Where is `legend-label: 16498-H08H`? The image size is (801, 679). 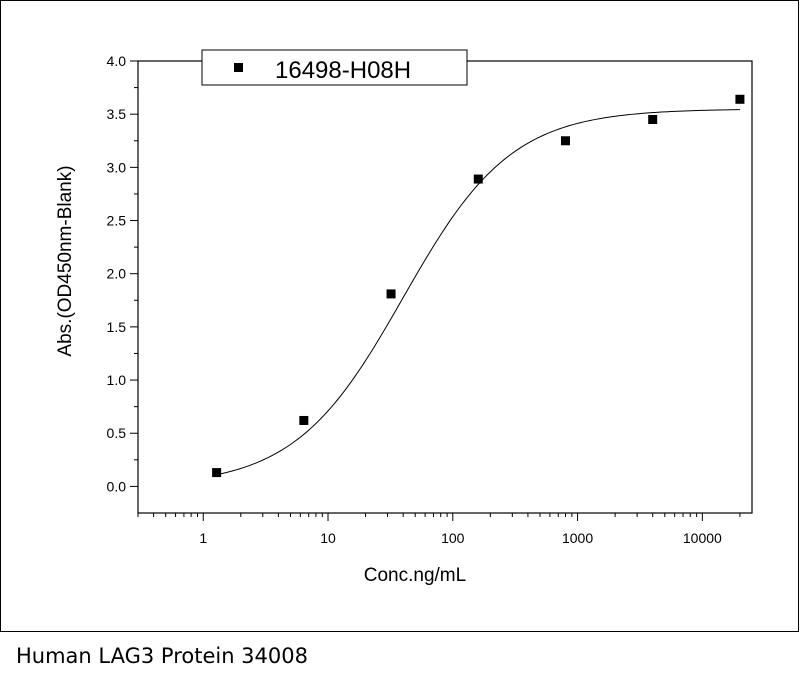 legend-label: 16498-H08H is located at coordinates (343, 70).